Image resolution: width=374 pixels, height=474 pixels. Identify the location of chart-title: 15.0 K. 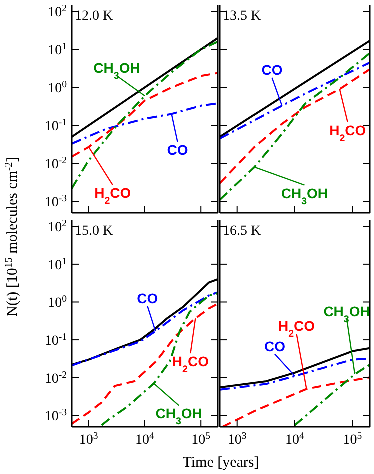
(94, 231).